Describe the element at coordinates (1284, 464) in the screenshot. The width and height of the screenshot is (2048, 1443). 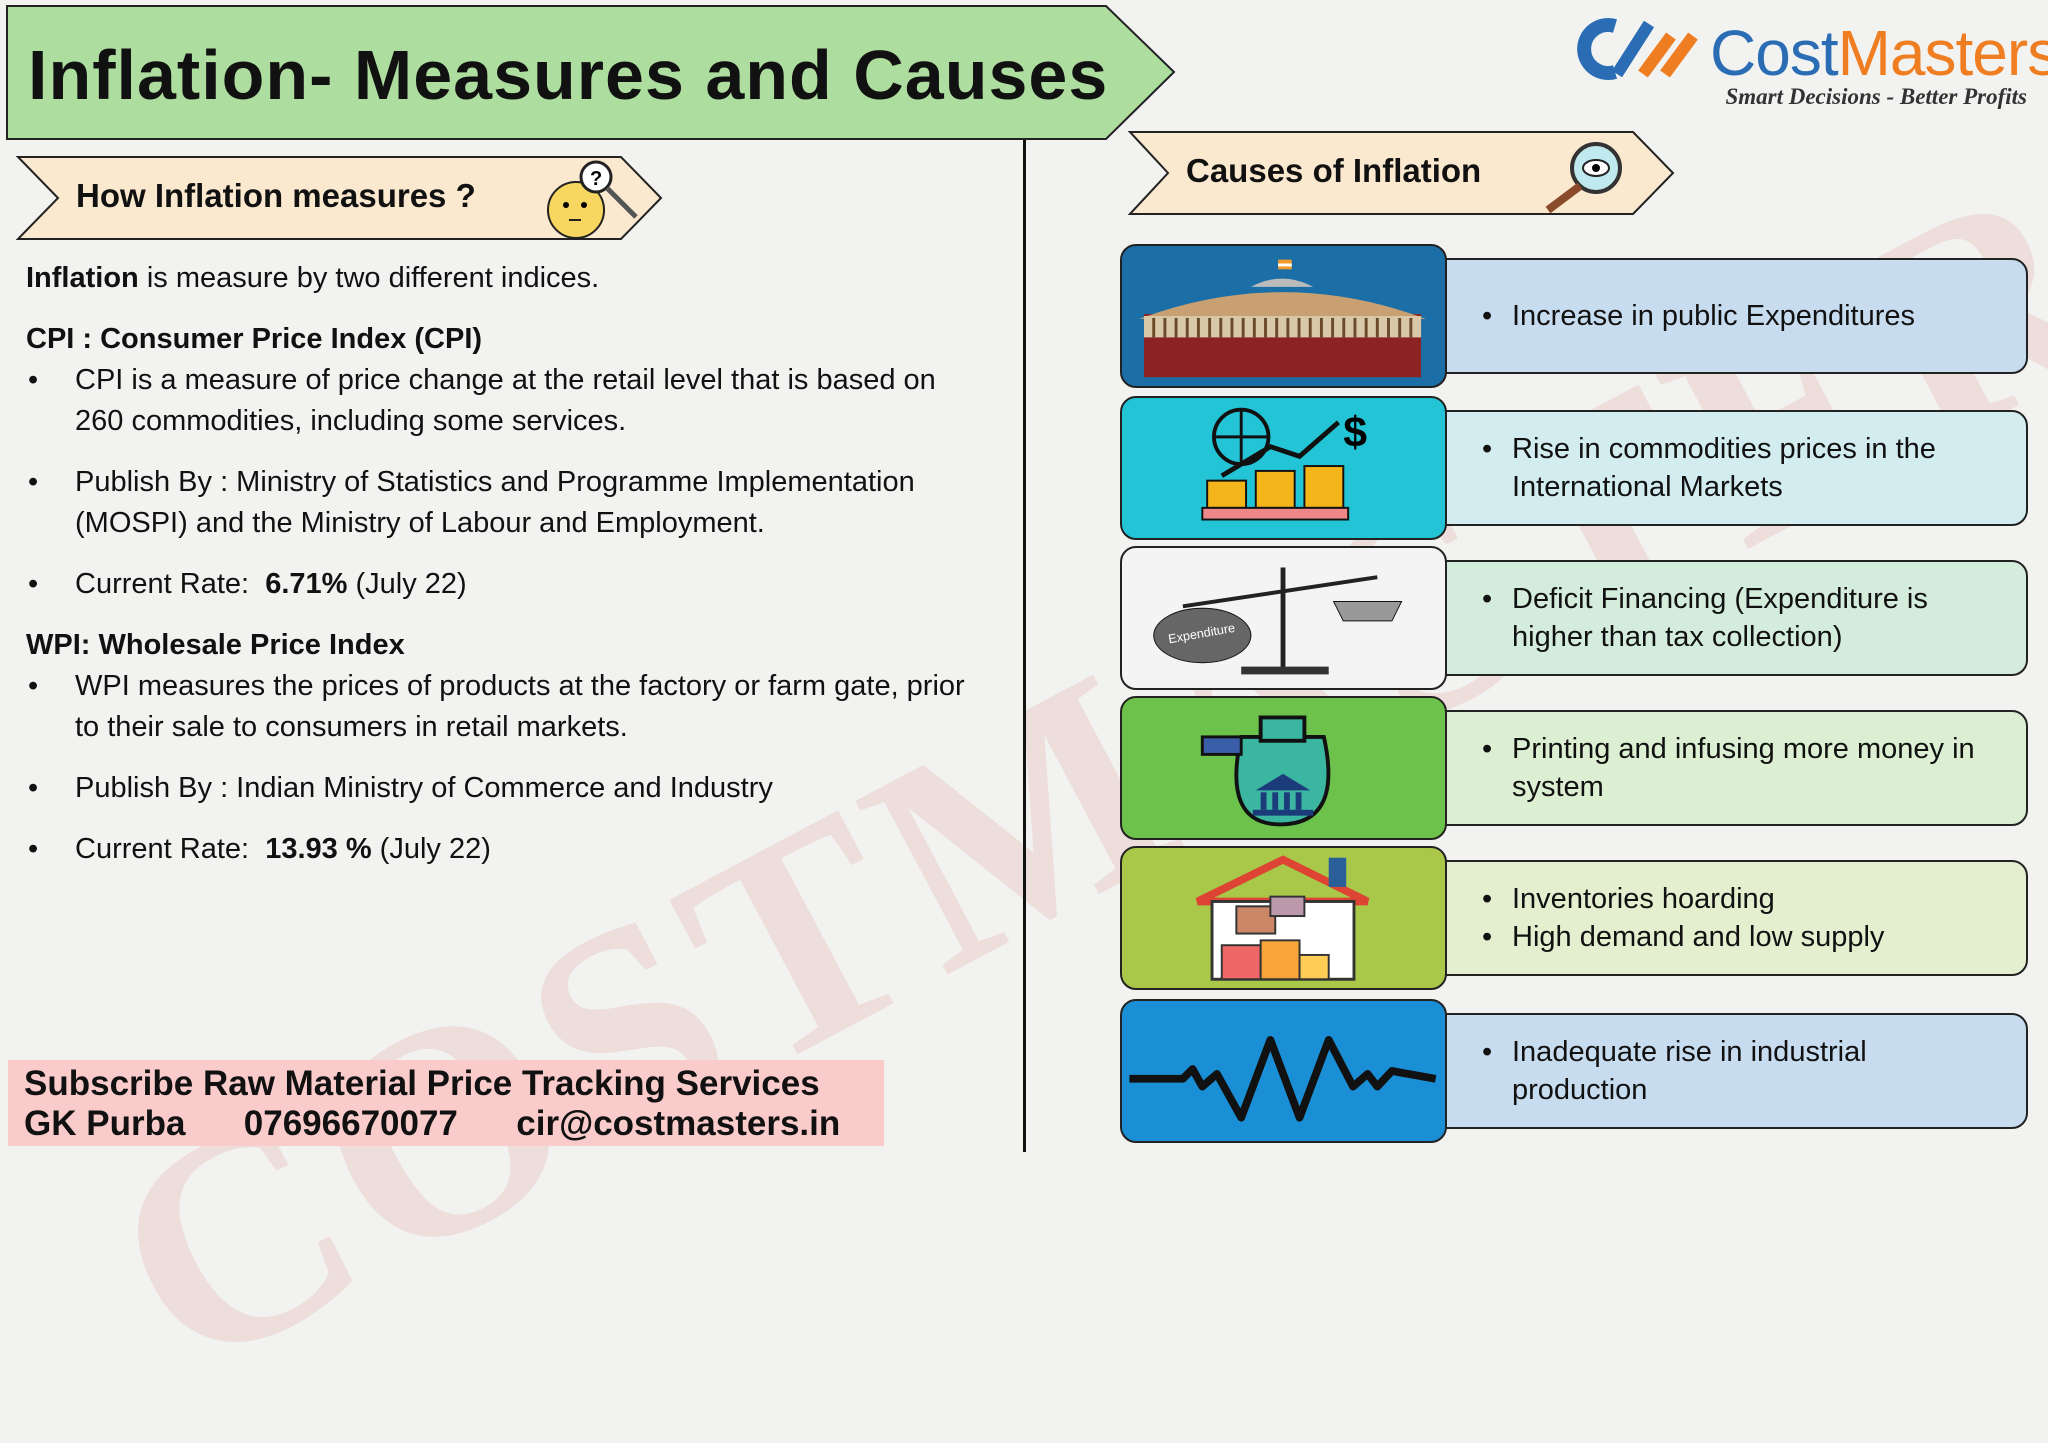
I see `global-commodities-icon: $` at that location.